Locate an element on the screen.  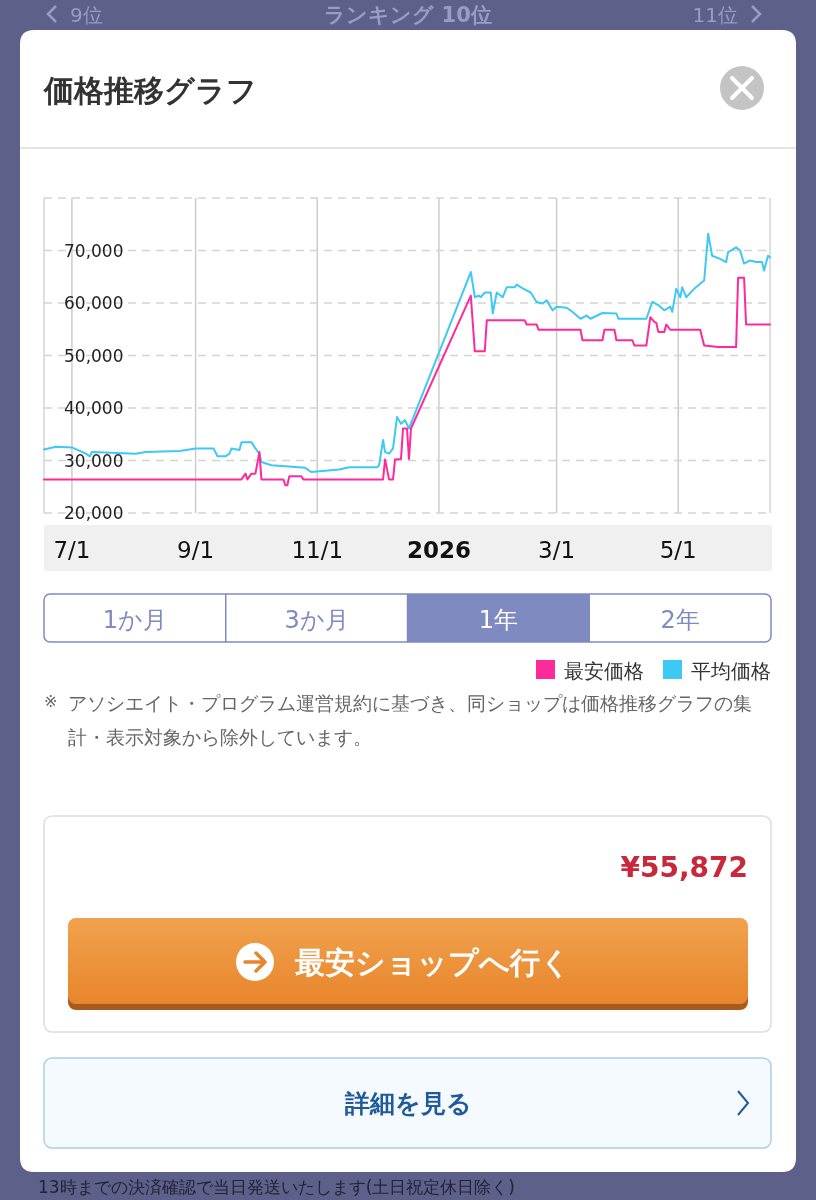
legend-label: 最安価格 is located at coordinates (604, 671).